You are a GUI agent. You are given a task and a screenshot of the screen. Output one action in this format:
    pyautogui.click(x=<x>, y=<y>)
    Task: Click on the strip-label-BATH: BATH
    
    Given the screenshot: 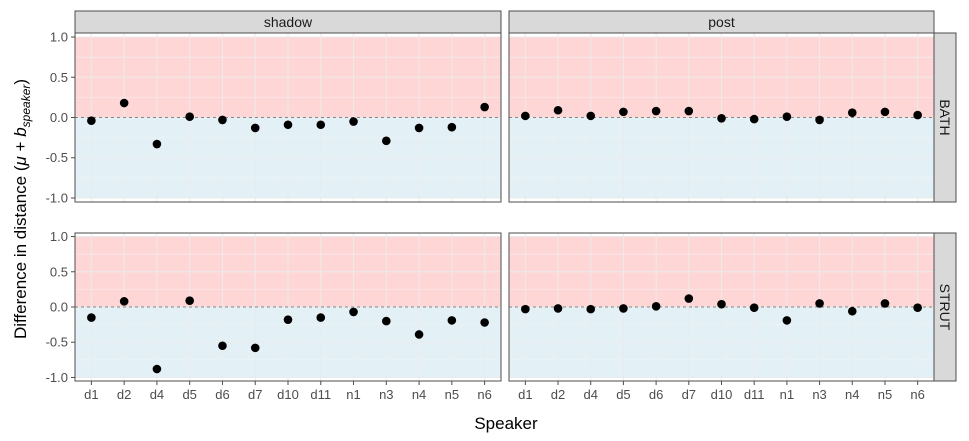 What is the action you would take?
    pyautogui.click(x=945, y=117)
    